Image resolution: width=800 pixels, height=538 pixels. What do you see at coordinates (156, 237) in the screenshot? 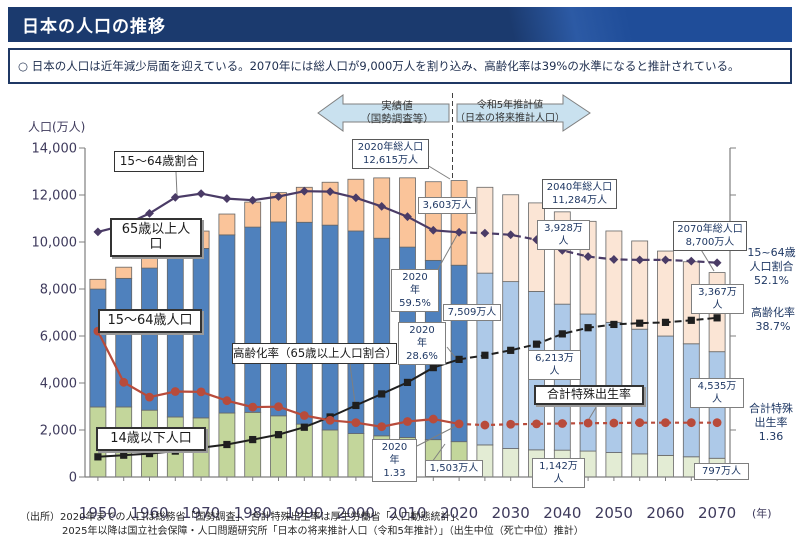
I see `label-box-elder-population: 65歳以上人口` at bounding box center [156, 237].